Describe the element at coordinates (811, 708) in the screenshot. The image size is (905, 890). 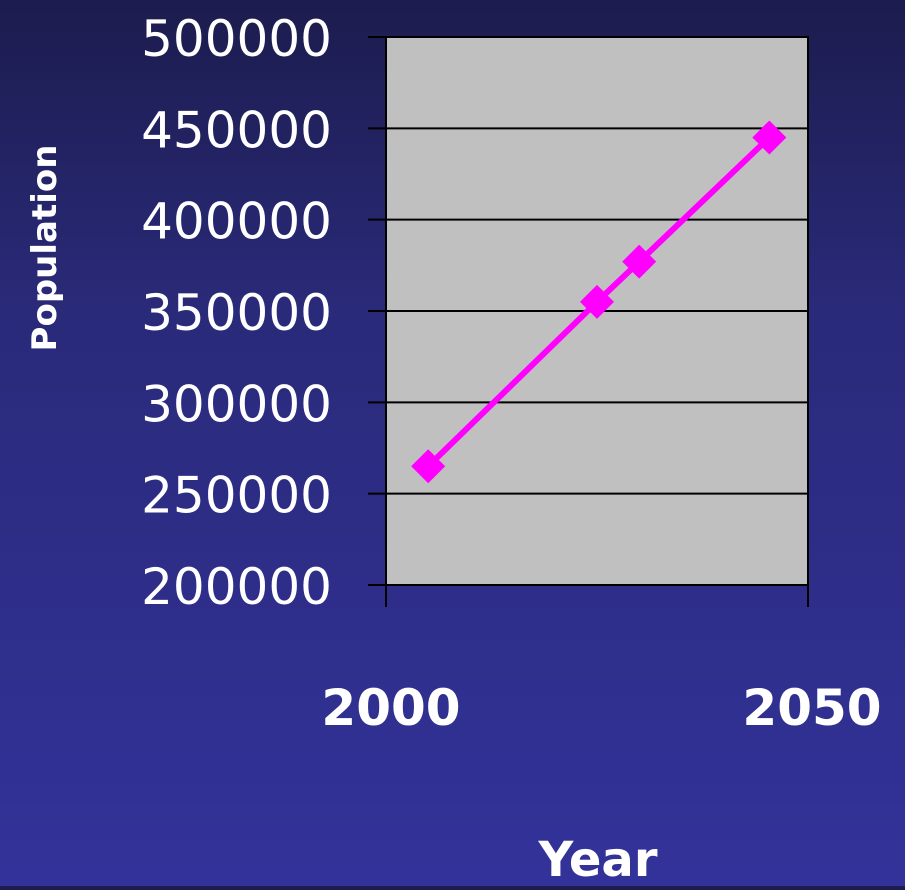
I see `x-tick-label: 2050` at that location.